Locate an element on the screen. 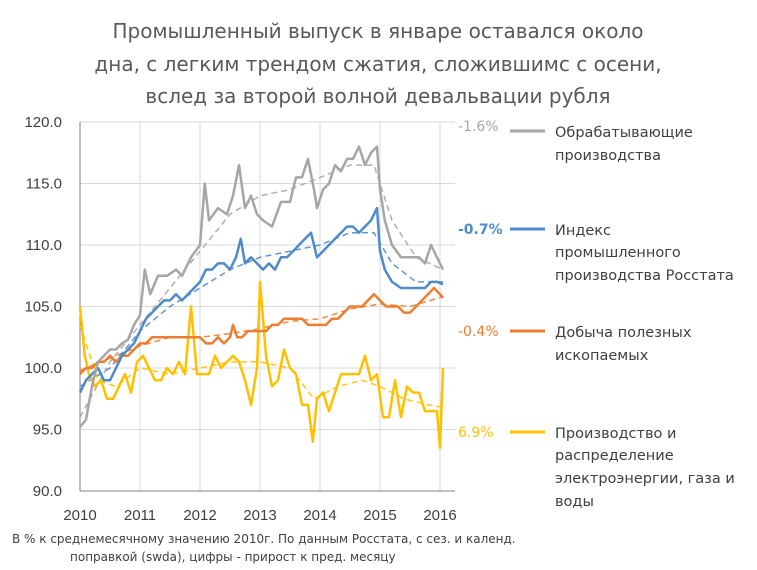  legend-item-mining: Добыча полезных ископаемых is located at coordinates (601, 344).